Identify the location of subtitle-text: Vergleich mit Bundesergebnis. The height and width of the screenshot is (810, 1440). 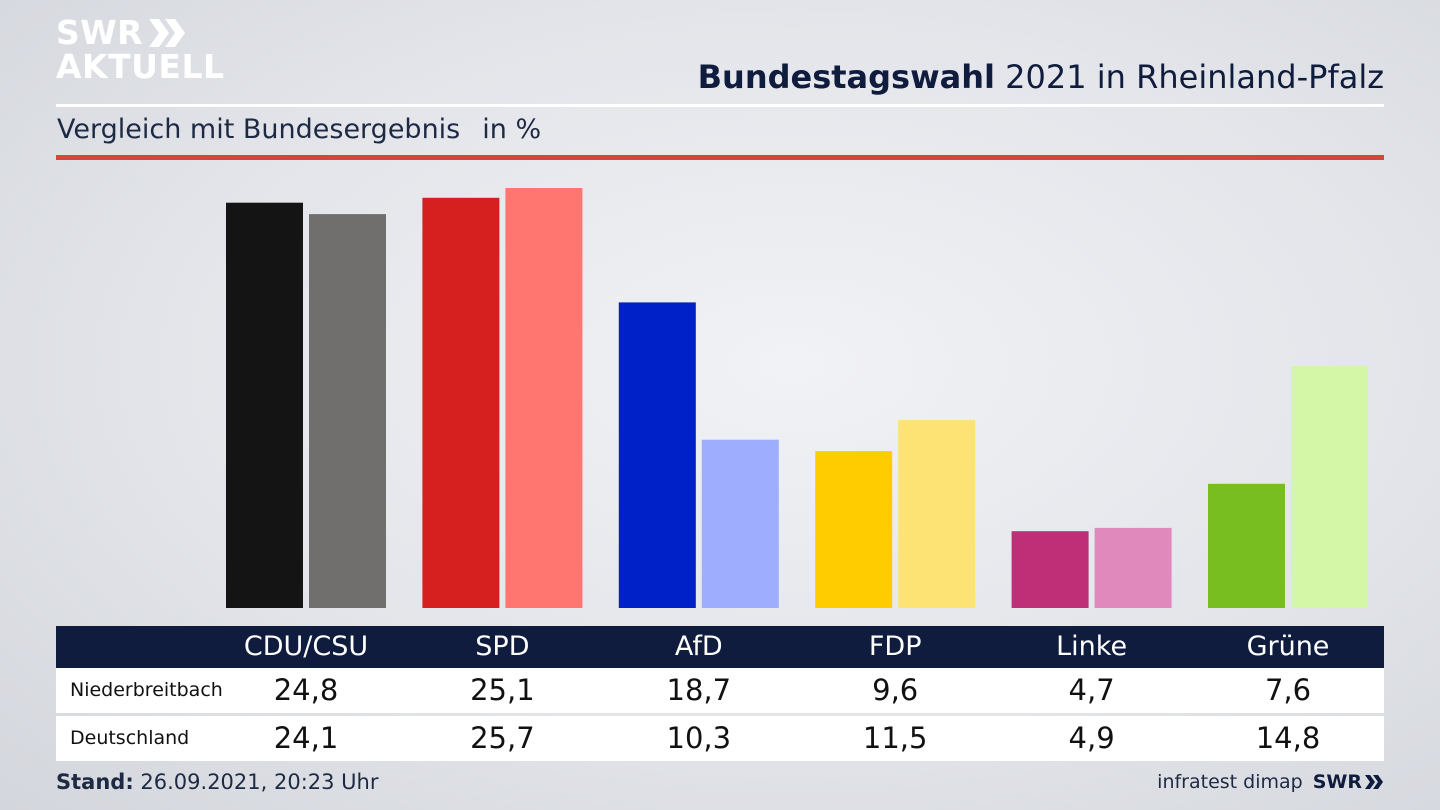
(259, 129).